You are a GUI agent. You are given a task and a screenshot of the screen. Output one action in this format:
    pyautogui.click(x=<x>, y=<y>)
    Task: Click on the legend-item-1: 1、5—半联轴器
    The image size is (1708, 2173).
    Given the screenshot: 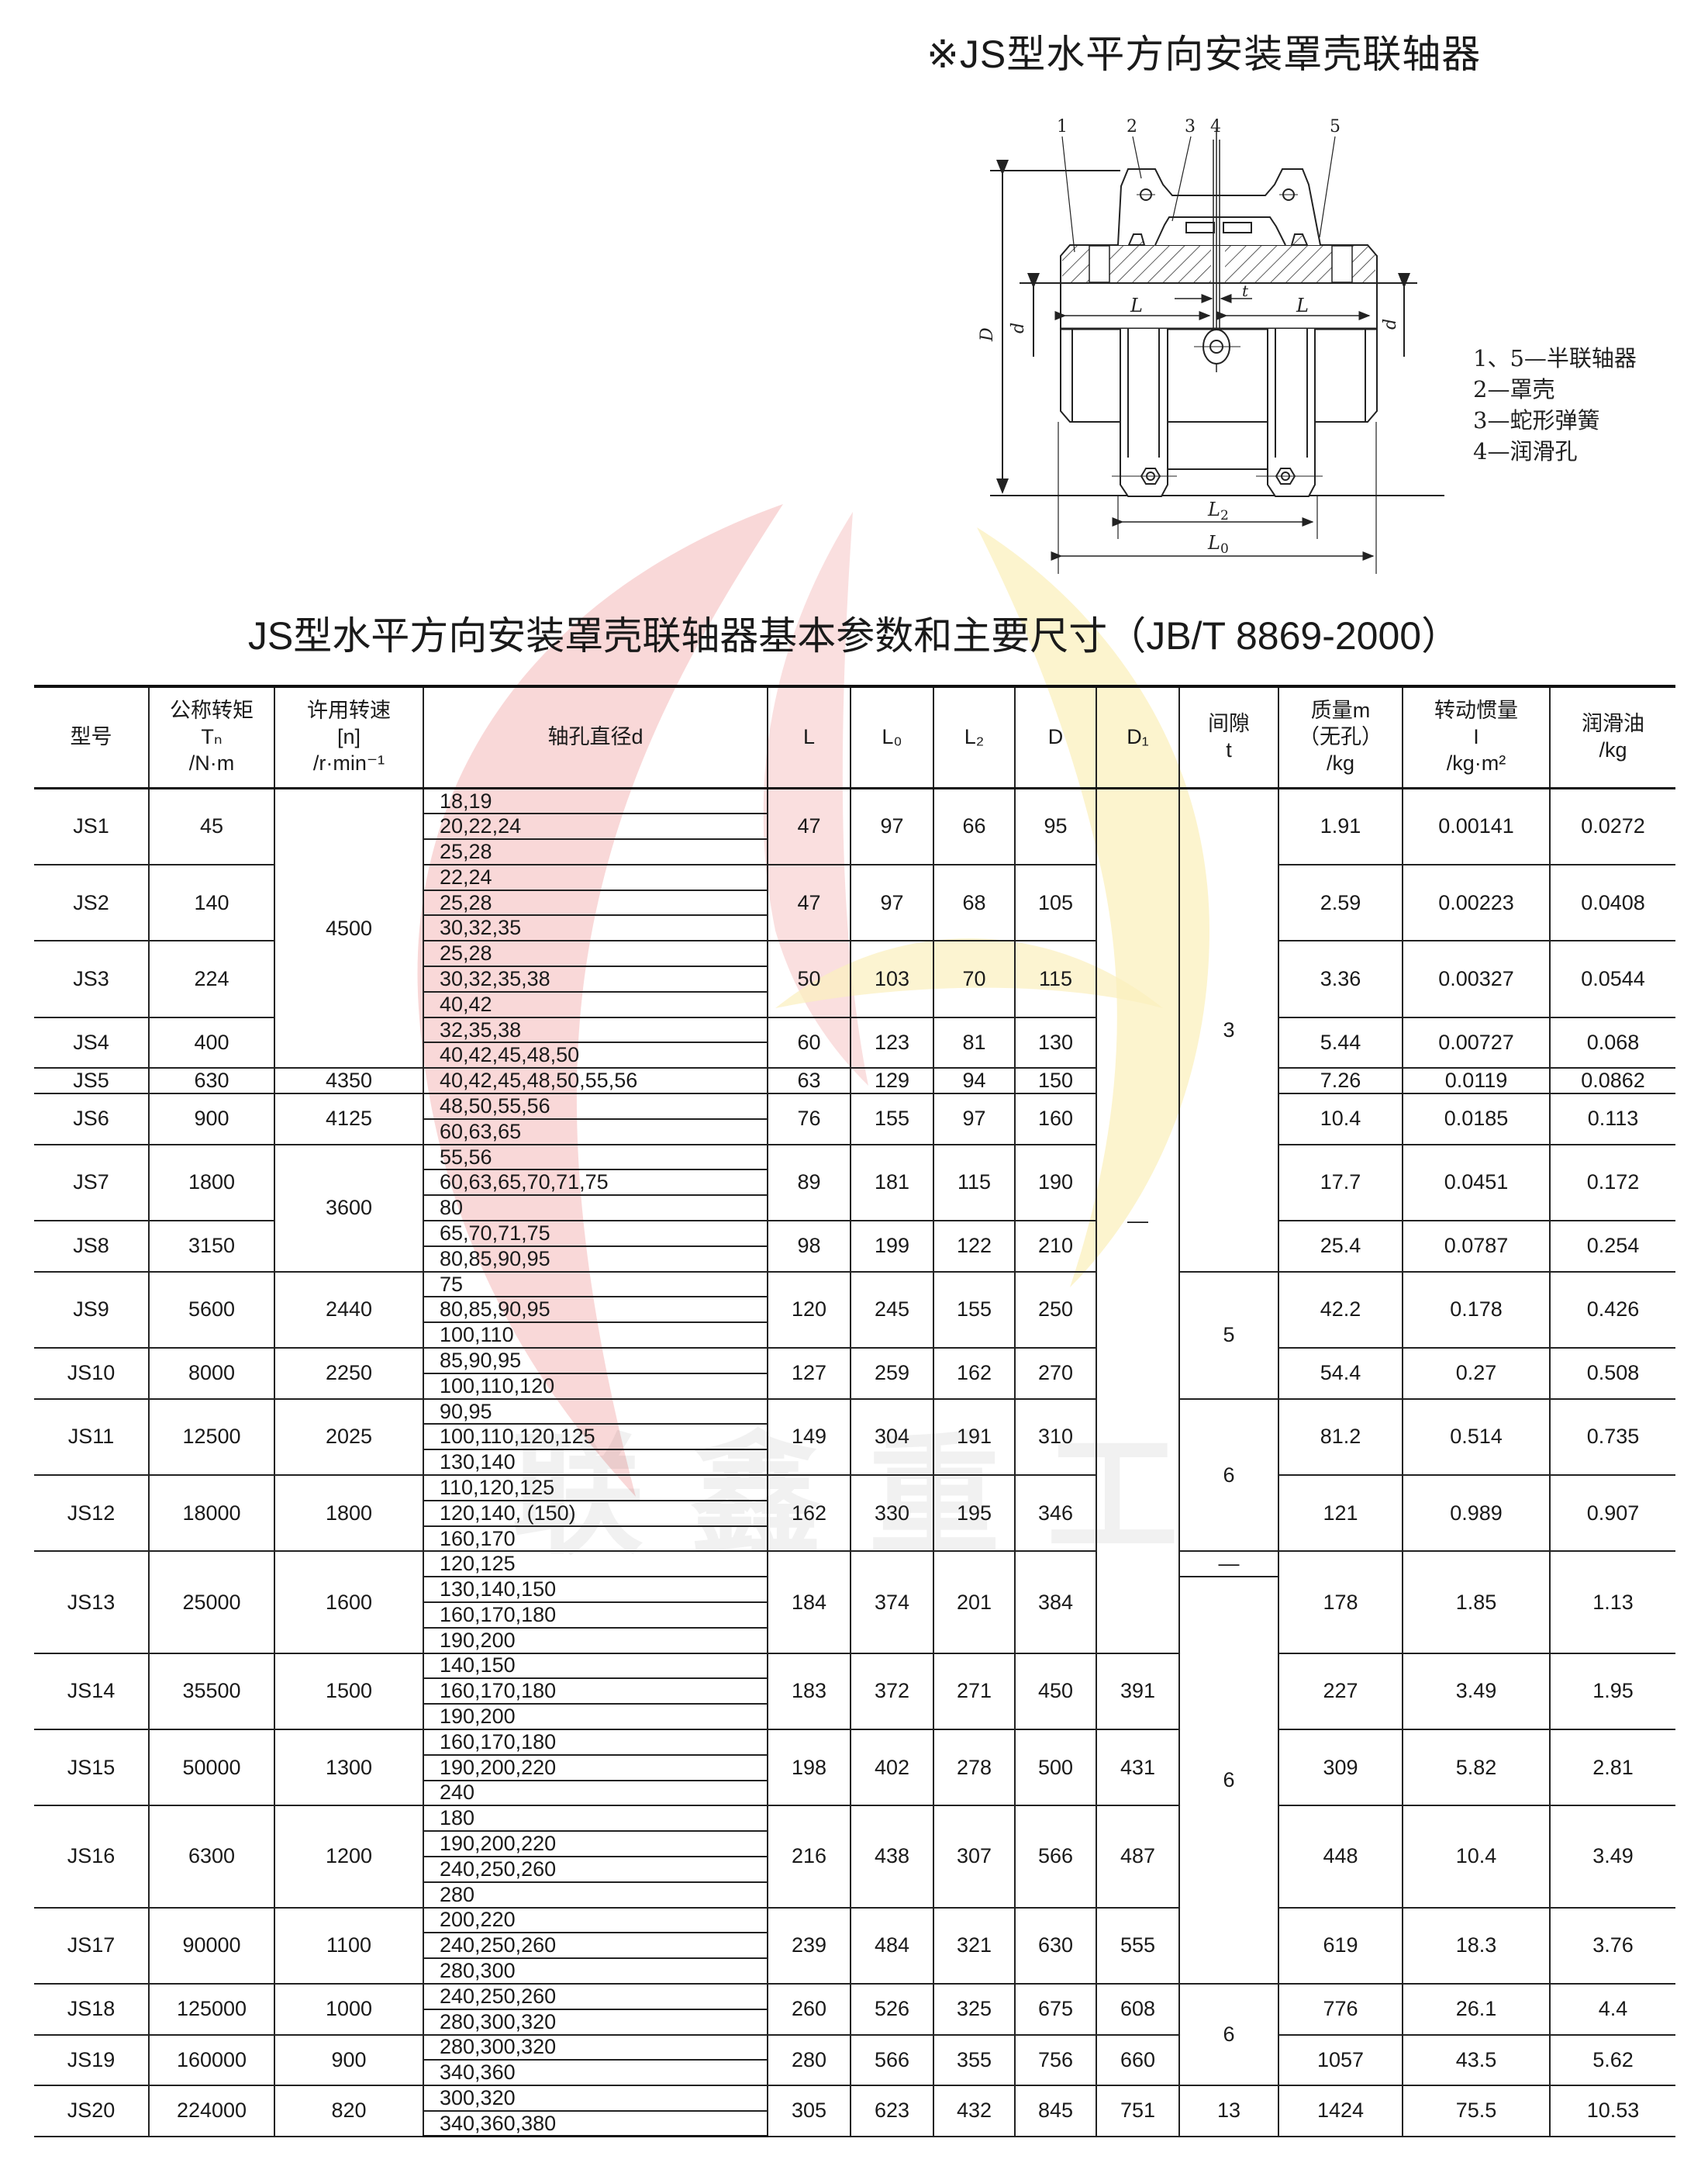 What is the action you would take?
    pyautogui.click(x=1555, y=358)
    